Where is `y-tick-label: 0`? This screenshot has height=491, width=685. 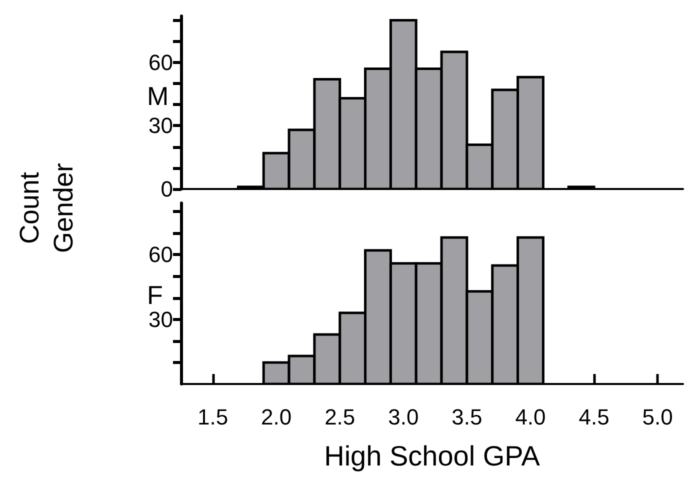
y-tick-label: 0 is located at coordinates (166, 189).